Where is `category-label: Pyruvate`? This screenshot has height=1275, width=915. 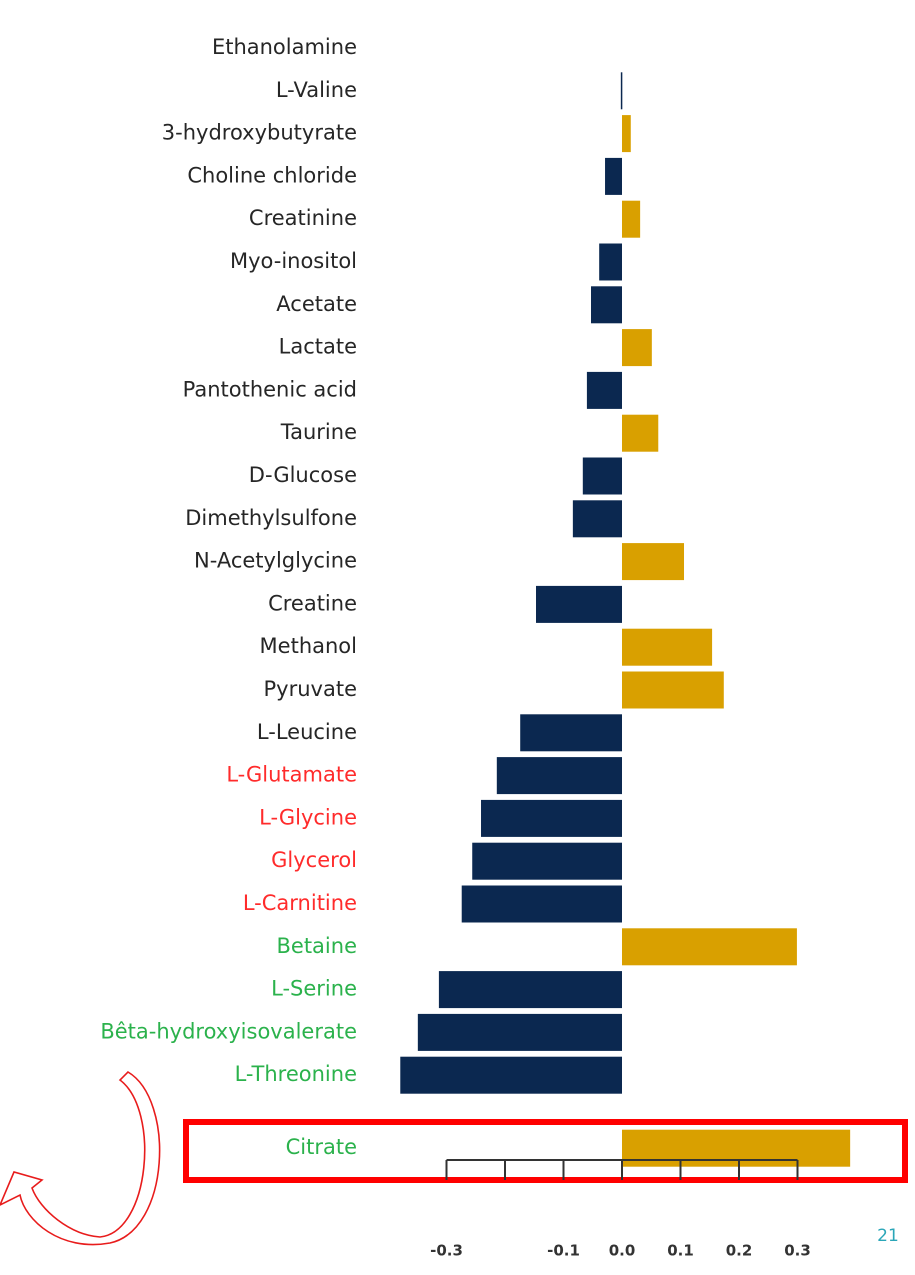
category-label: Pyruvate is located at coordinates (311, 689).